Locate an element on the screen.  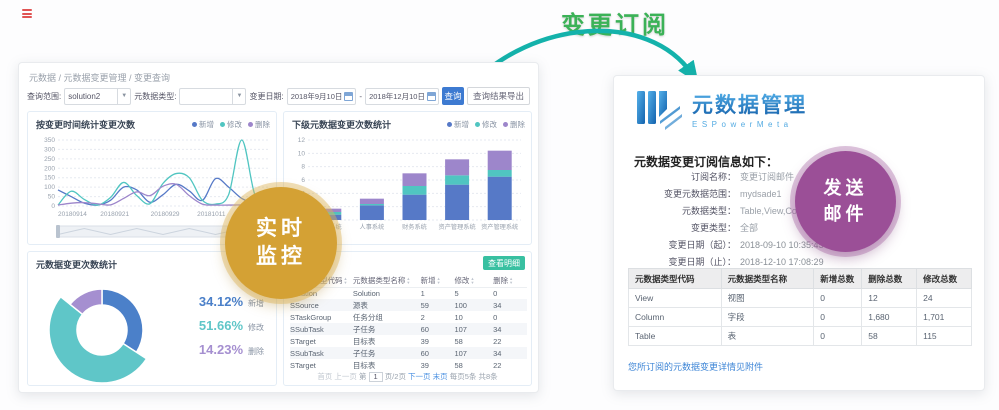
table-row: Column 字段 0 1,680 1,701 is located at coordinates (800, 317).